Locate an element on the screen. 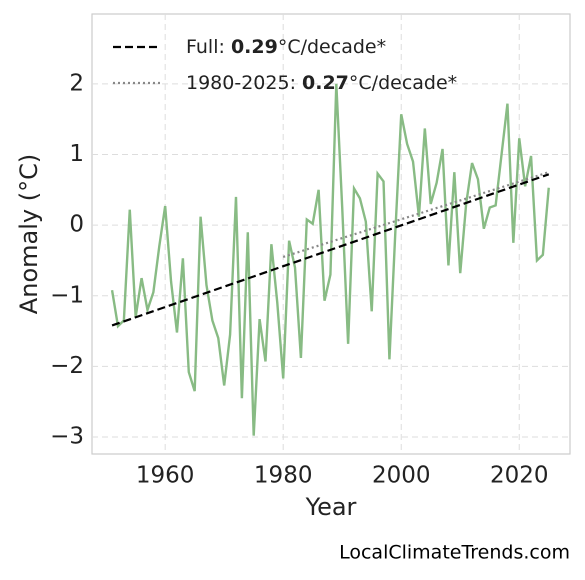 The image size is (585, 580). legend-text: 1980-2025: is located at coordinates (244, 83).